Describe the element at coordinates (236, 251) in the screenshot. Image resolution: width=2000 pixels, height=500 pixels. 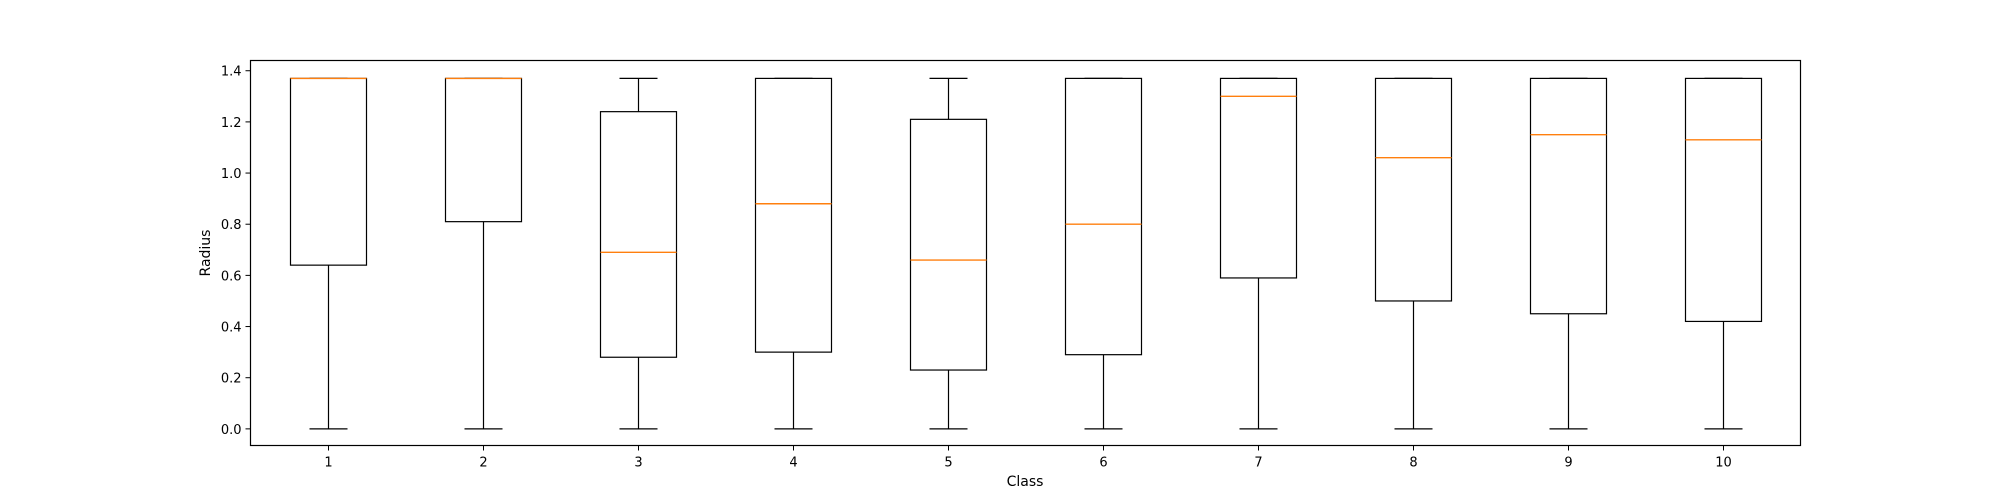
I see `y-axis: 0.0 0.2 0.4 0.6 0.8 1.0 1.2 1.4` at that location.